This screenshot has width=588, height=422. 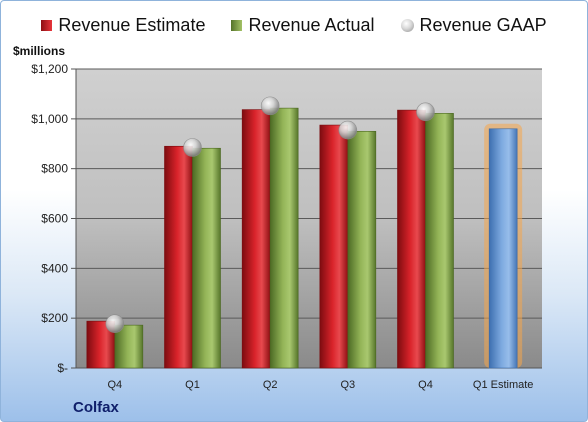 I want to click on y-tick-label: $400, so click(x=54, y=268).